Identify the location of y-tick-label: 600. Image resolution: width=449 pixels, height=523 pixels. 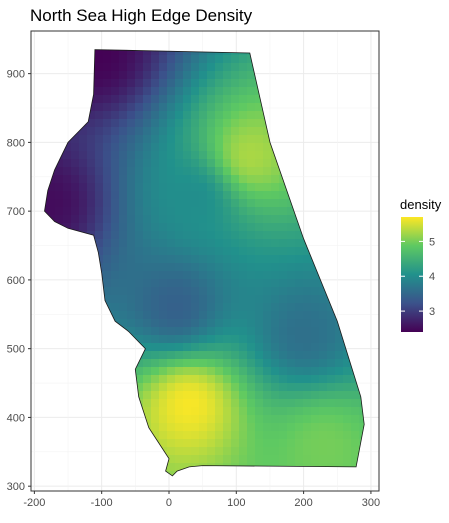
(16, 281).